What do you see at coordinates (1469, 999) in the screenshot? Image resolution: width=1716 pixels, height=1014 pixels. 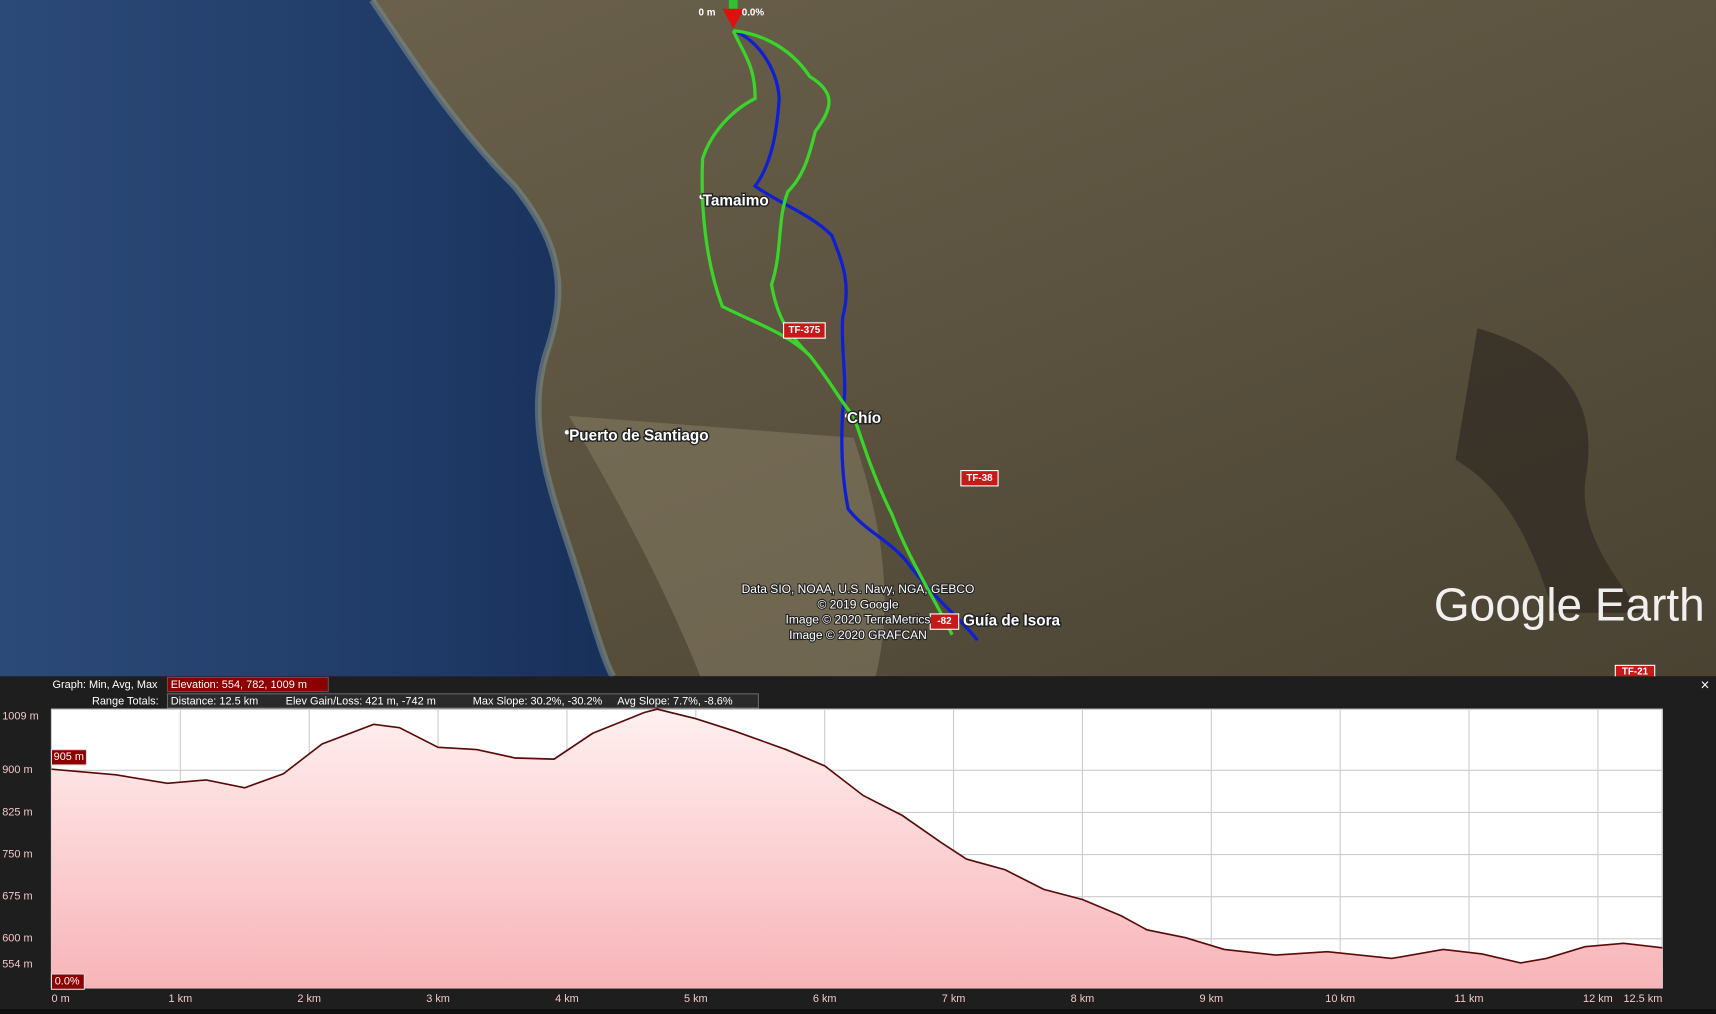 I see `x-tick-label: 11 km` at bounding box center [1469, 999].